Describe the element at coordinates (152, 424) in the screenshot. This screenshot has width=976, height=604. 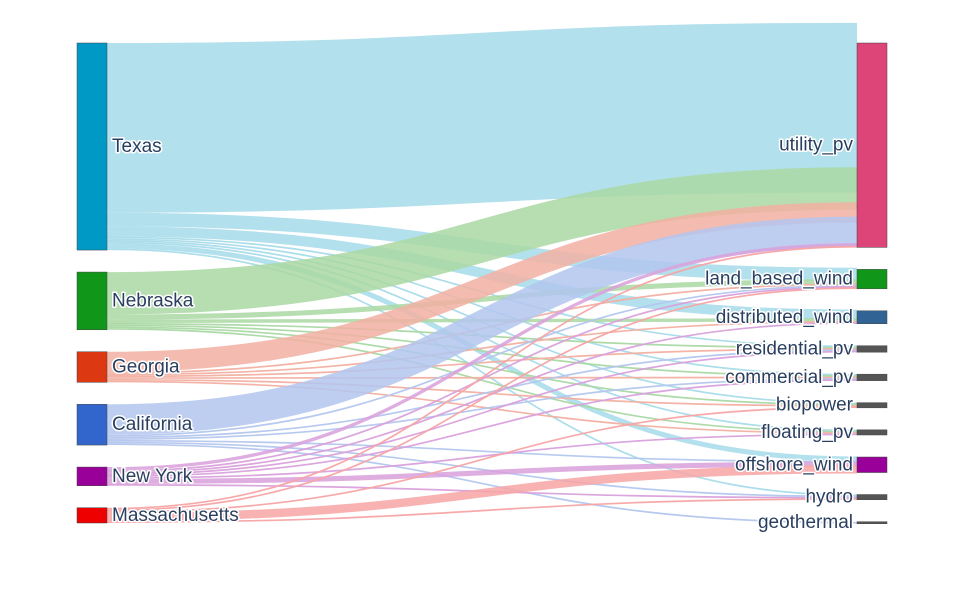
I see `node-label-california: California` at that location.